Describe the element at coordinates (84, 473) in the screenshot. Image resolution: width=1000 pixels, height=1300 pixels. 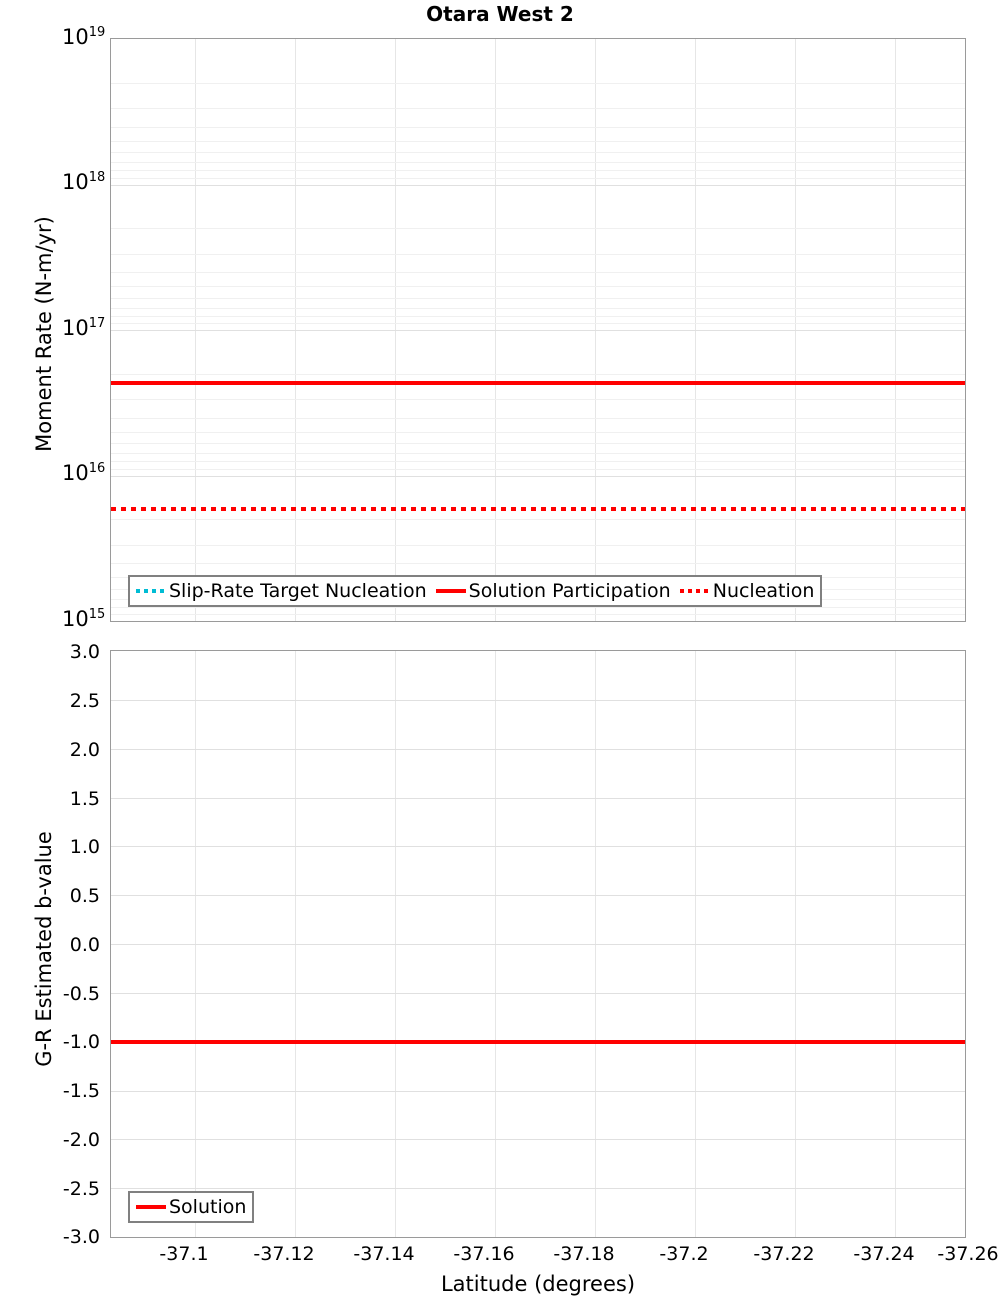
I see `ytick-moment-rate-1e16: 1016` at that location.